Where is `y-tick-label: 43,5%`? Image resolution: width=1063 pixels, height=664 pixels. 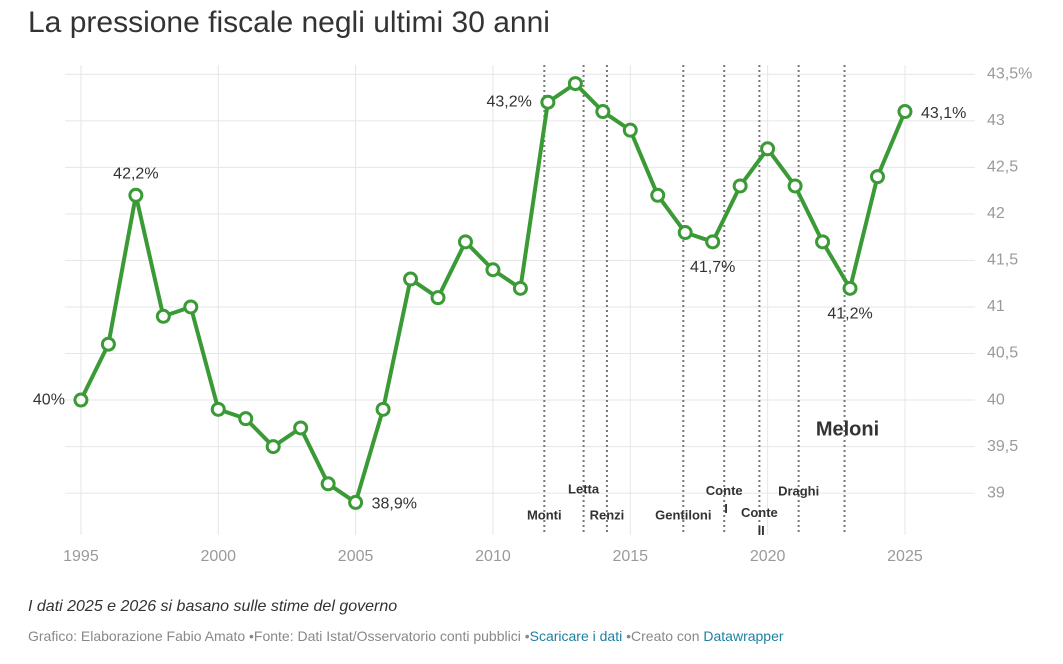 y-tick-label: 43,5% is located at coordinates (1009, 74).